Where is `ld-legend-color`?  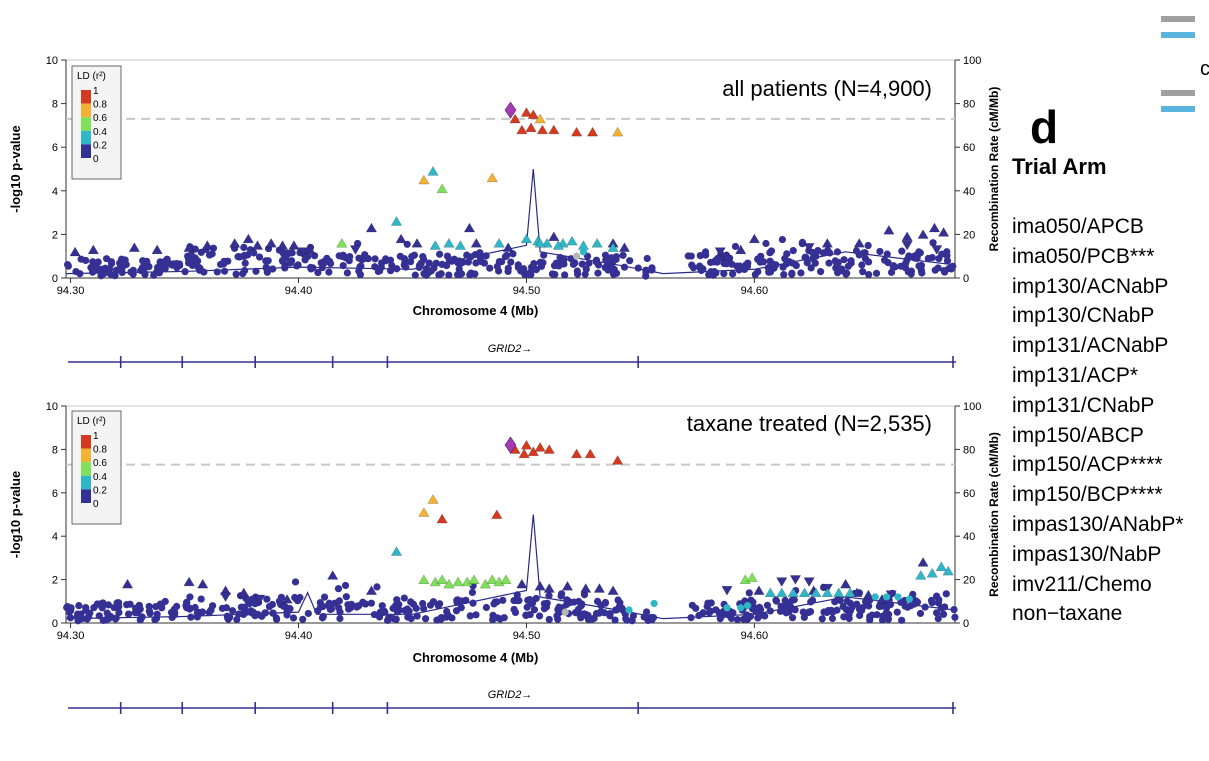
ld-legend-color is located at coordinates (86, 137).